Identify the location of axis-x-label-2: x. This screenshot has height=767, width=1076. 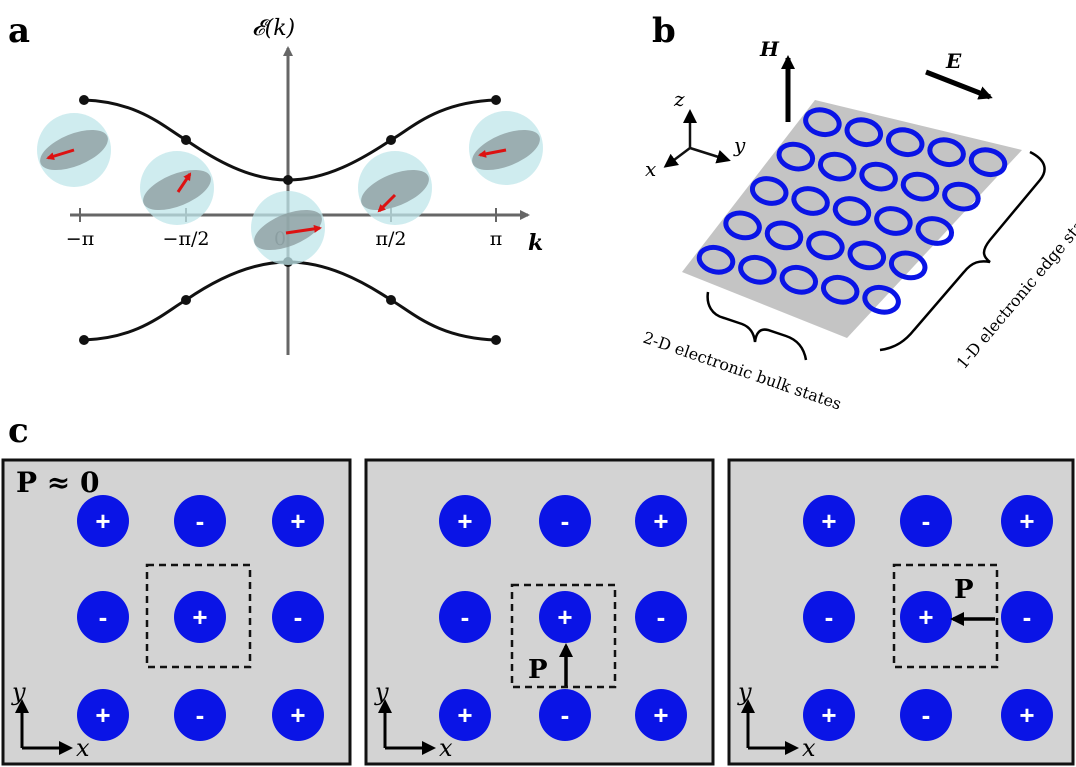
(446, 748).